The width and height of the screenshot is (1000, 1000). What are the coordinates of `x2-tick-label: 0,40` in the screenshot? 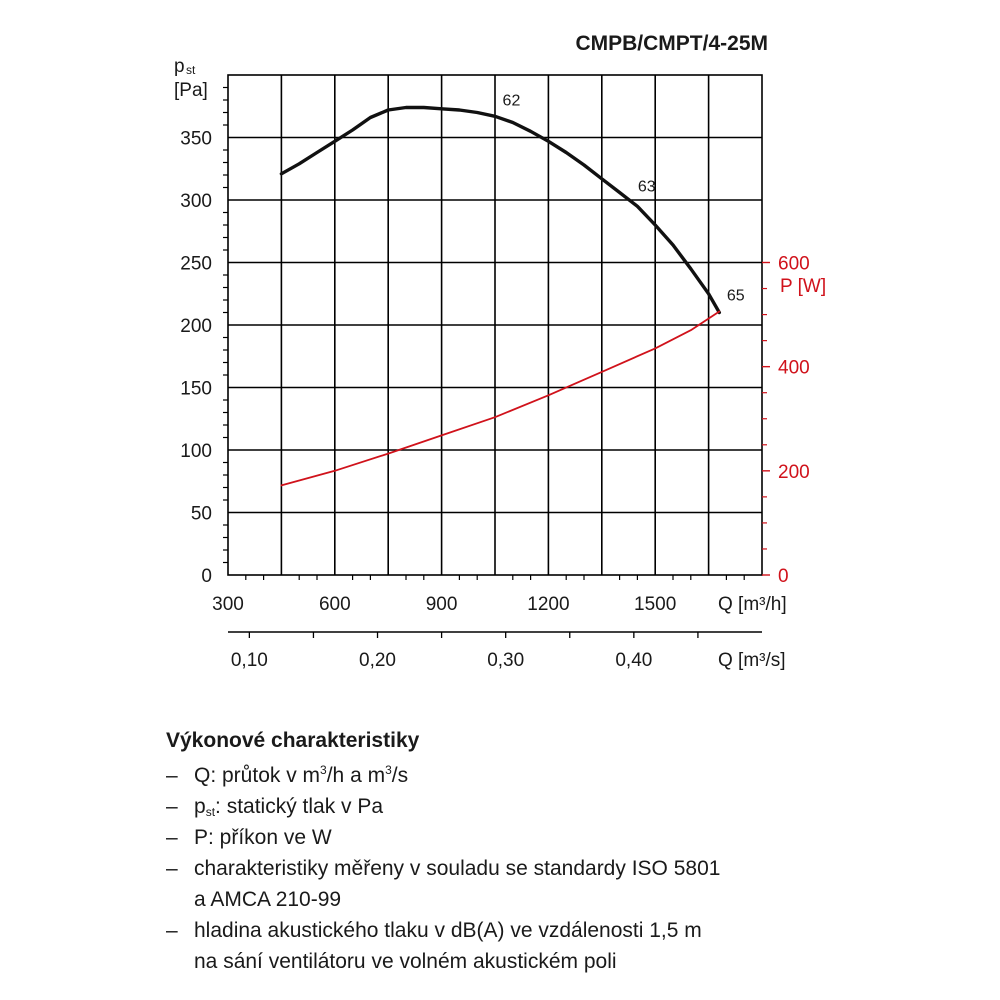 It's located at (633, 660).